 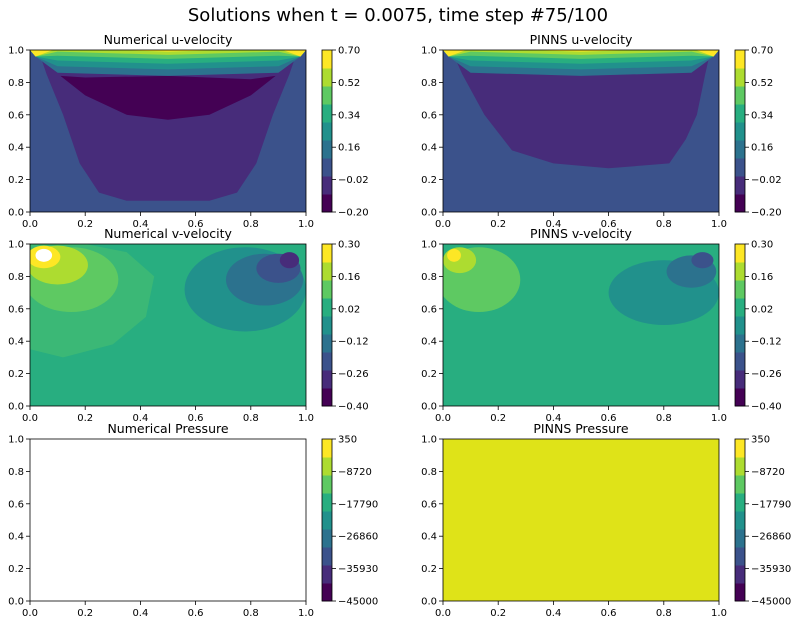 I want to click on colorbar: −45000 −35930 −26860 −17790 −8720 350, so click(x=349, y=521).